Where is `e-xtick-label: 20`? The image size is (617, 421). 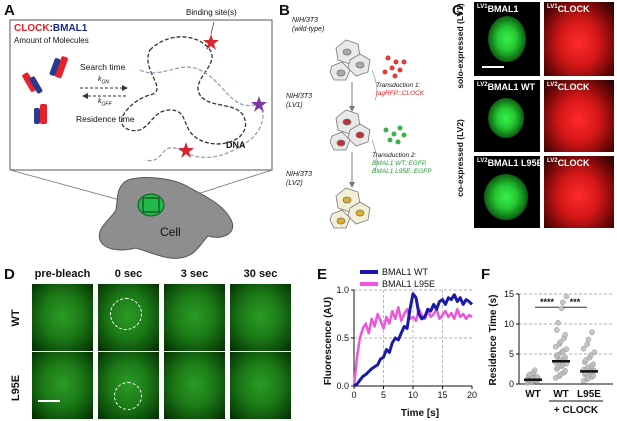
e-xtick-label: 20 is located at coordinates (472, 395).